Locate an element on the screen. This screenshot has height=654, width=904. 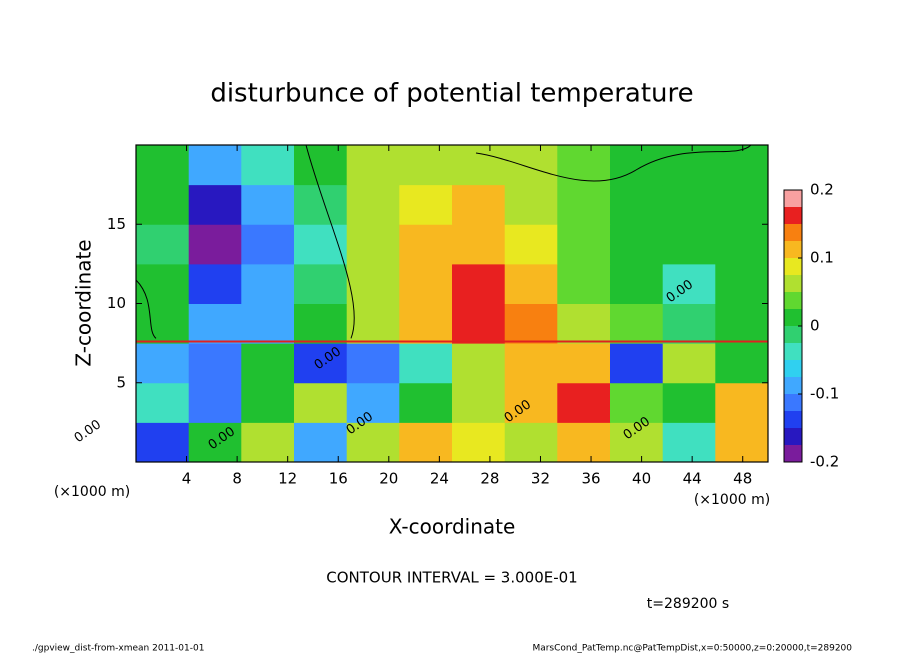
x-tick-label: 16 is located at coordinates (338, 479).